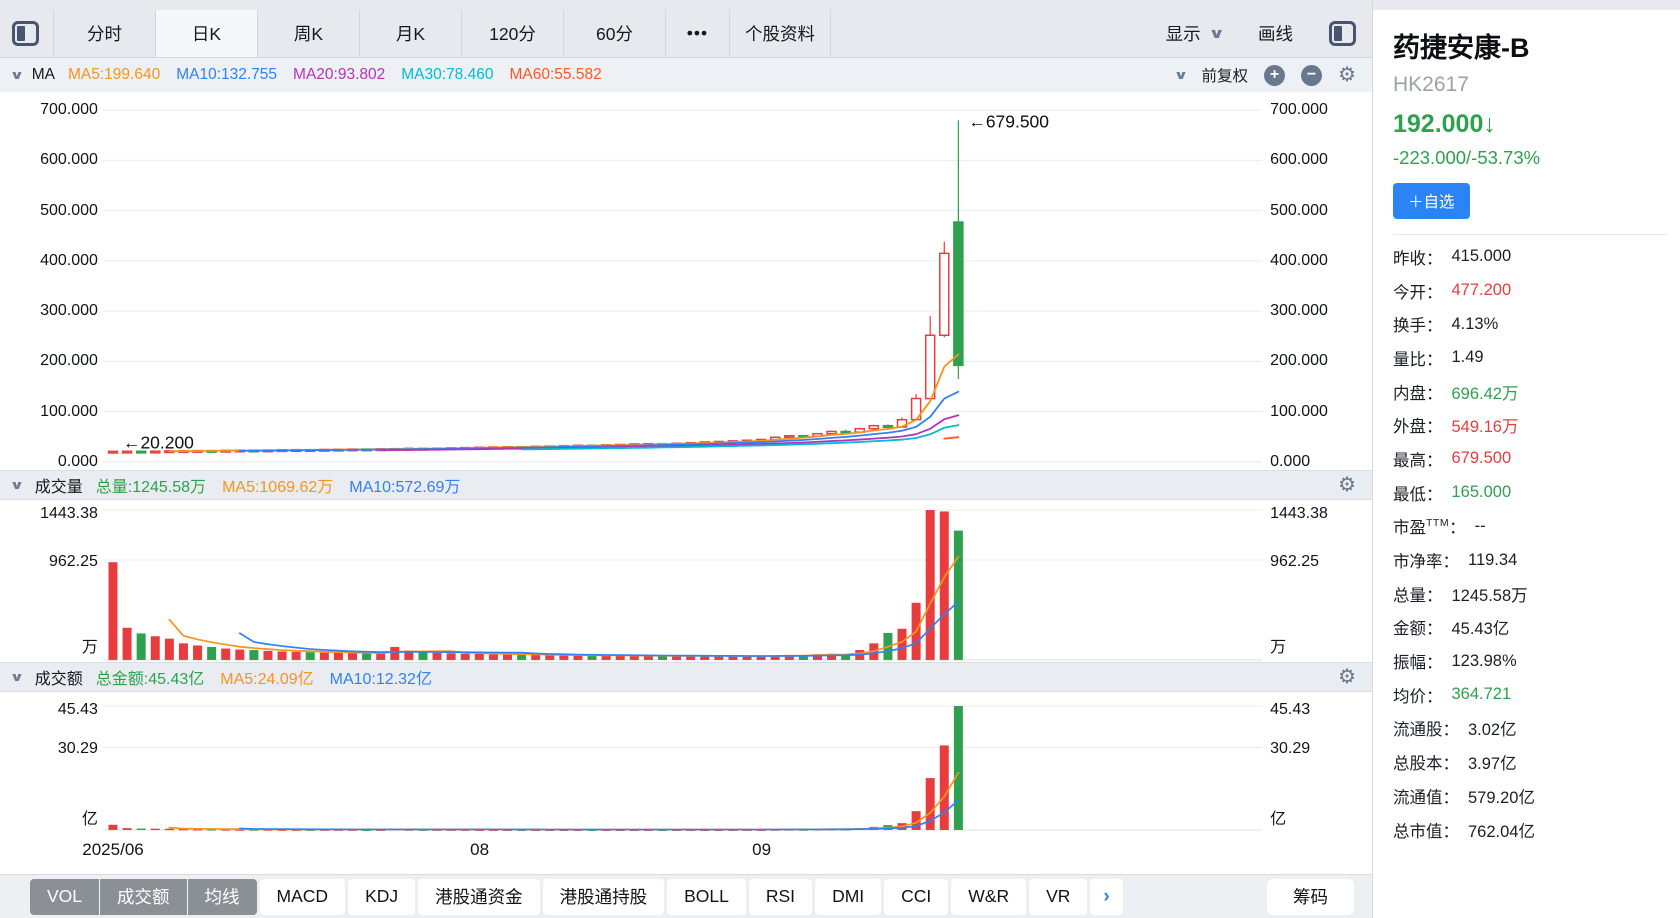 The image size is (1680, 918). What do you see at coordinates (682, 762) in the screenshot?
I see `amount-plot` at bounding box center [682, 762].